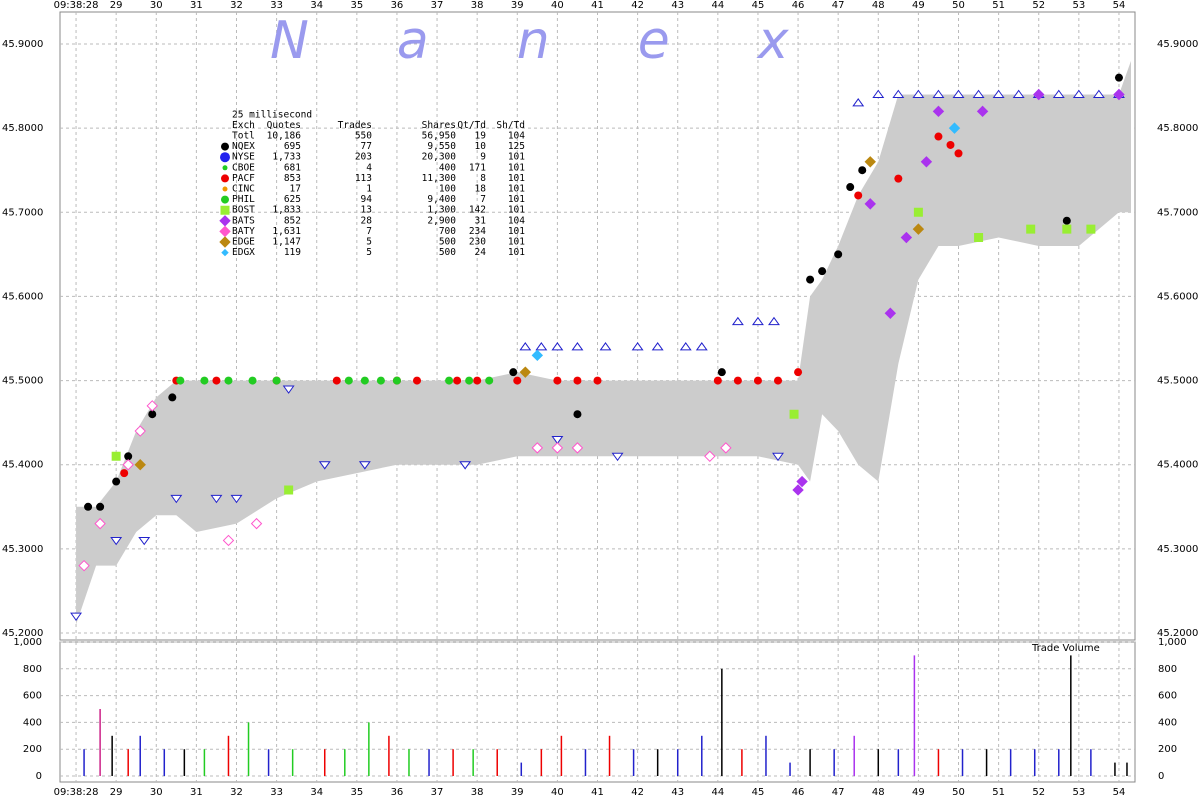  I want to click on table-cell: 9, so click(483, 157).